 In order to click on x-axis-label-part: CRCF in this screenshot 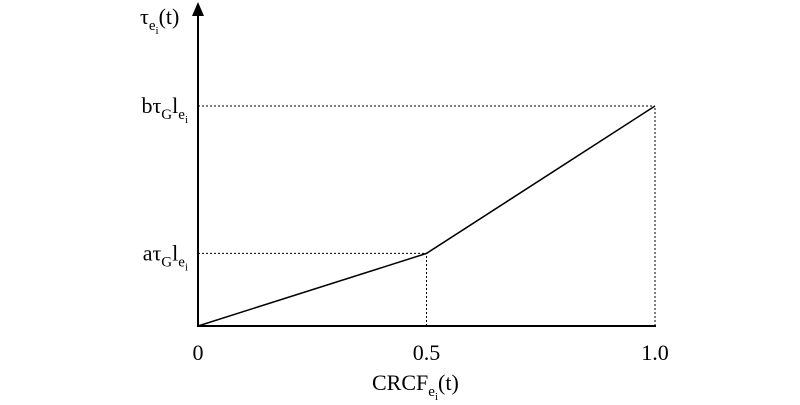, I will do `click(400, 382)`.